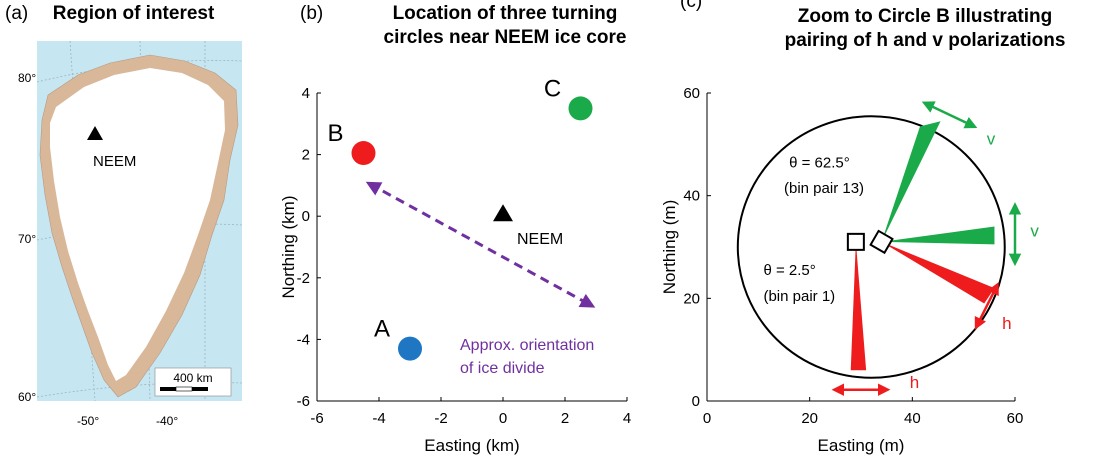 This screenshot has height=467, width=1120. I want to click on ice-divide-annotation-line2: of ice divide, so click(502, 368).